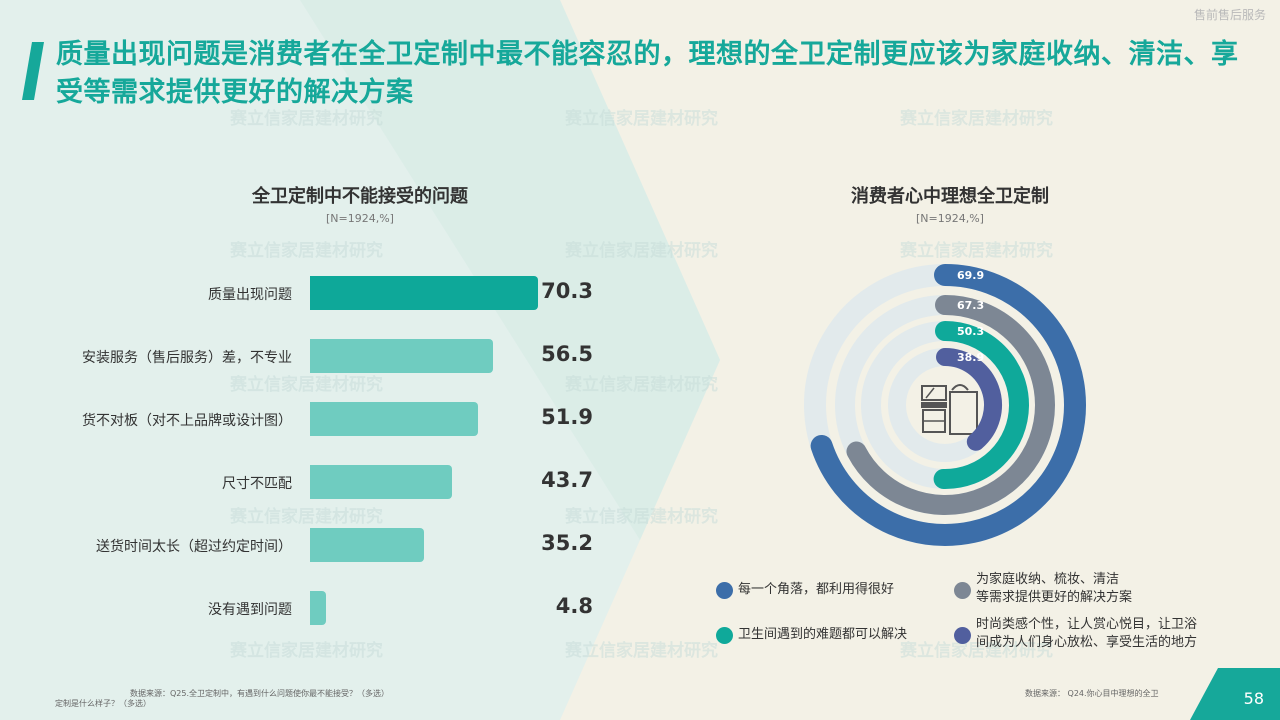 The height and width of the screenshot is (720, 1280). I want to click on bar-category-label: 尺寸不匹配, so click(257, 484).